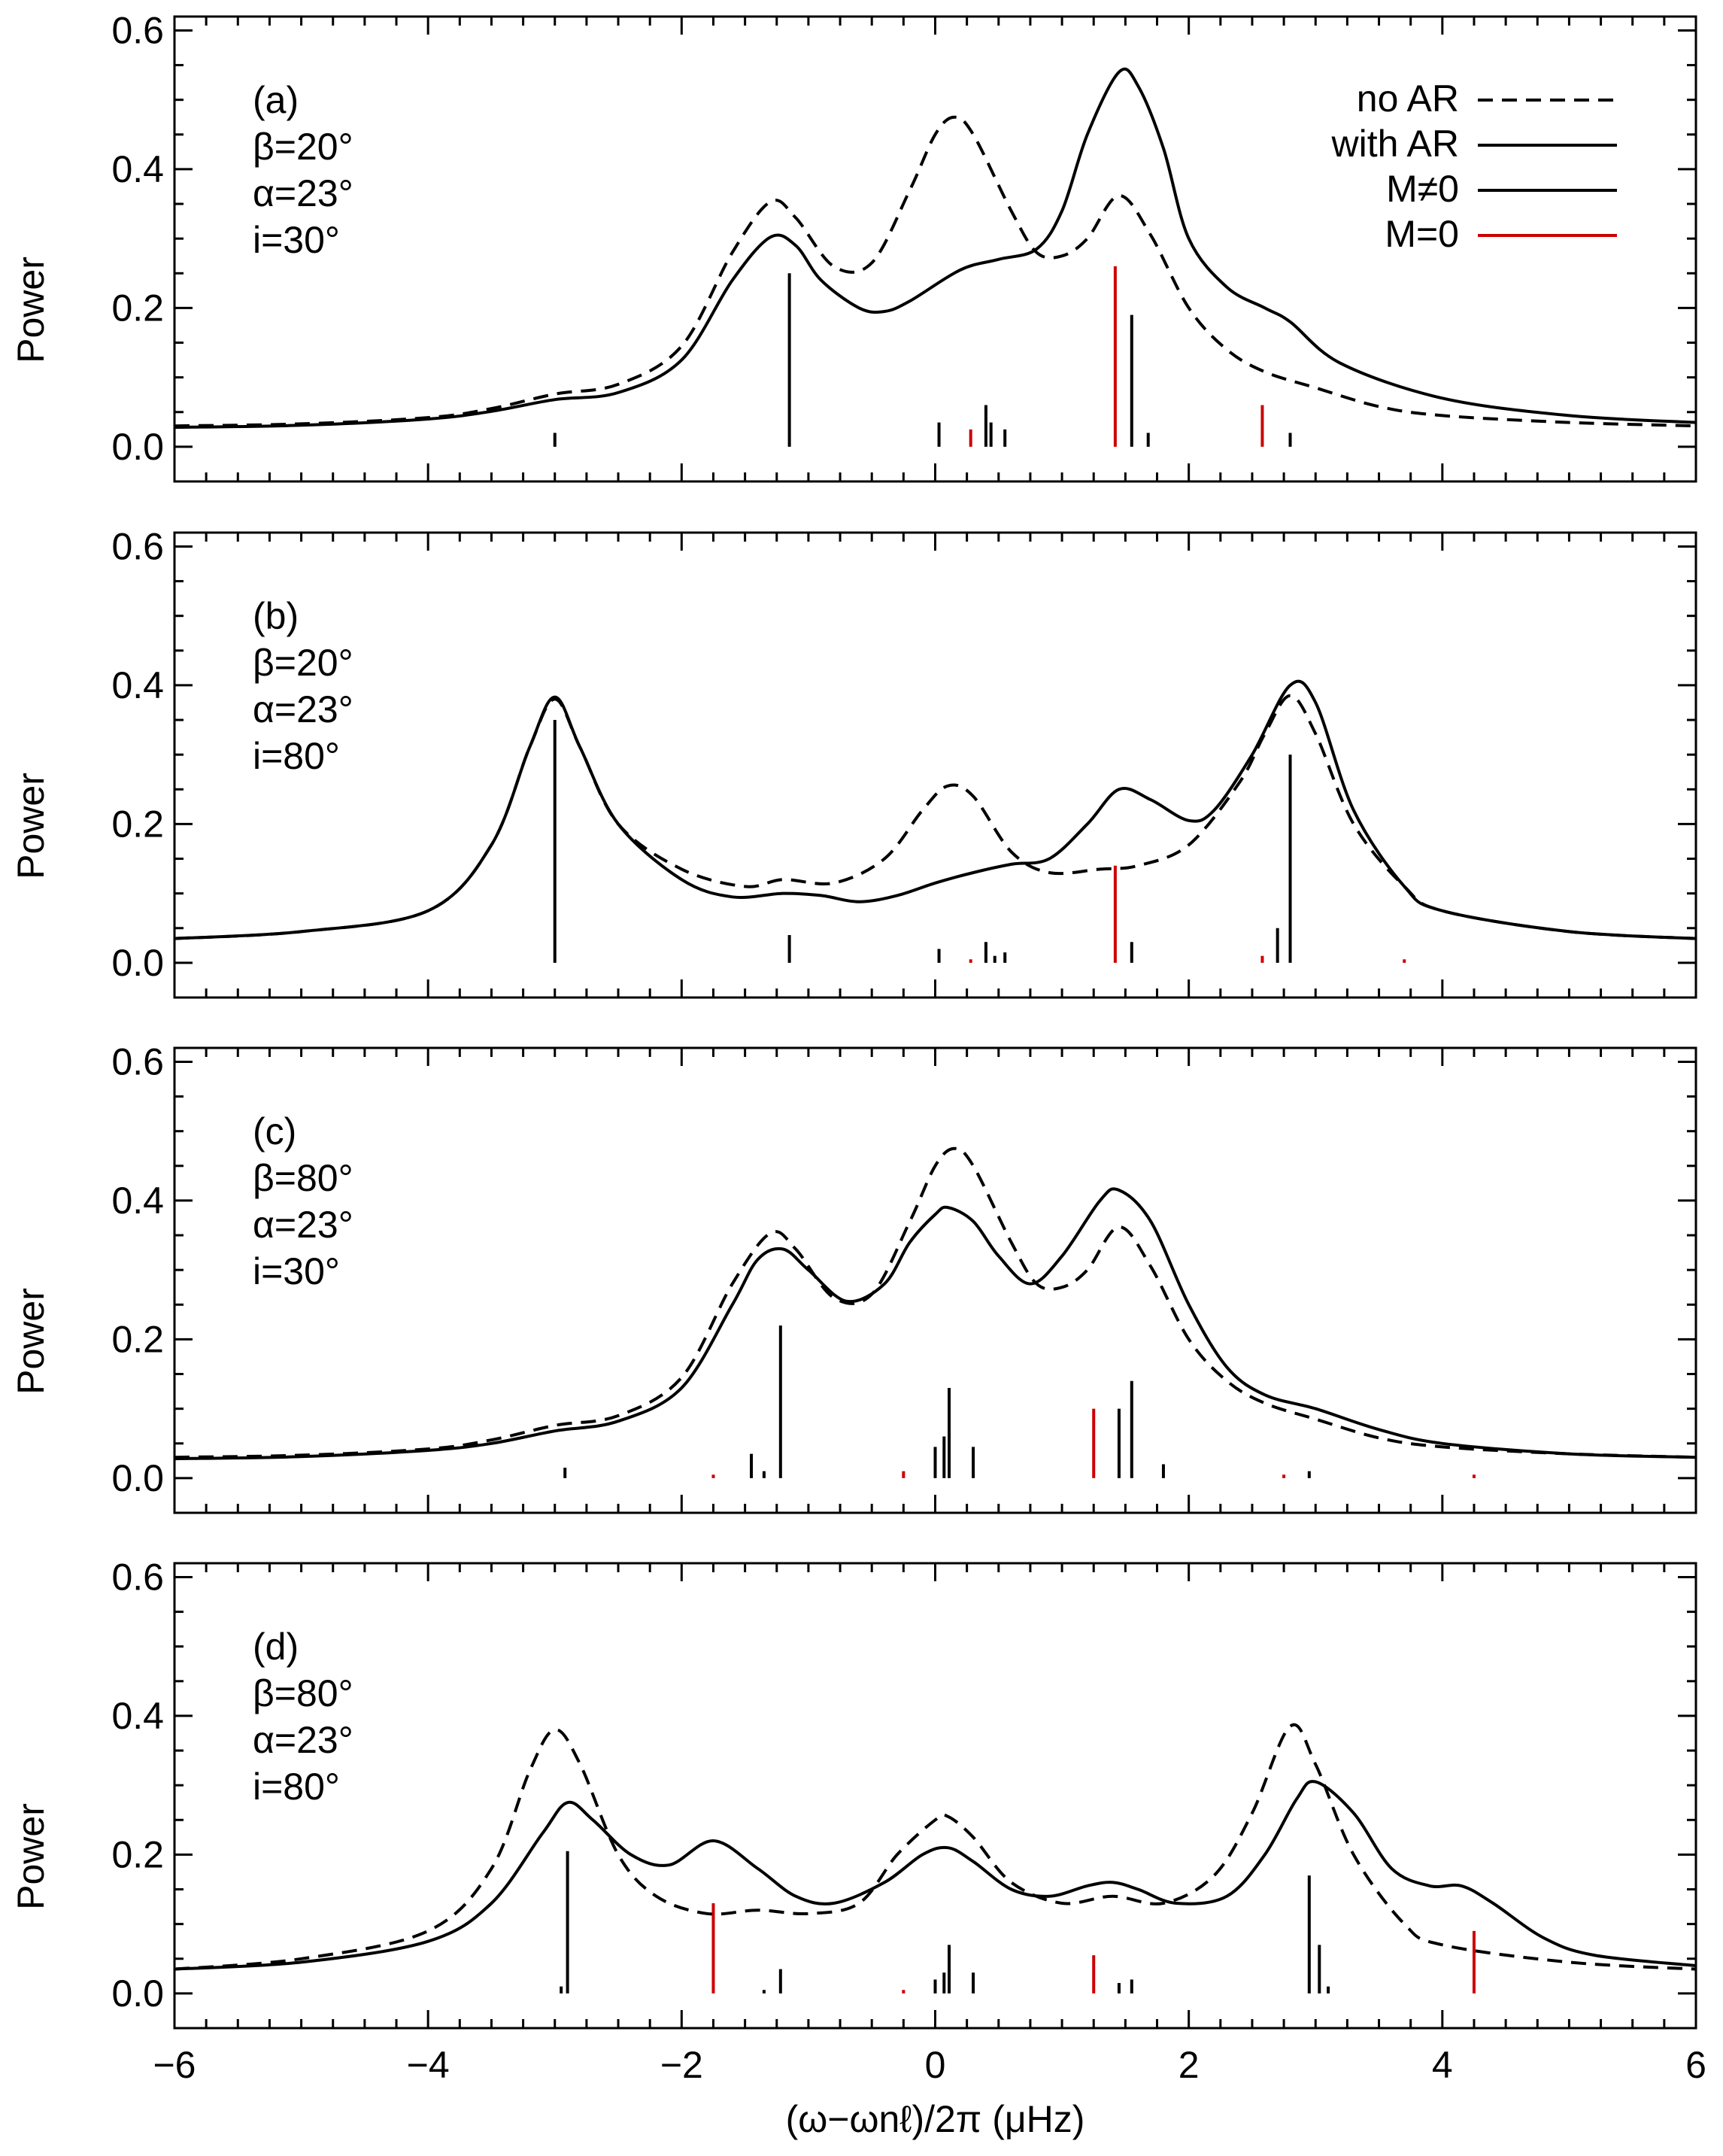 Image resolution: width=1723 pixels, height=2156 pixels. I want to click on x-tick-label: 4, so click(1442, 2065).